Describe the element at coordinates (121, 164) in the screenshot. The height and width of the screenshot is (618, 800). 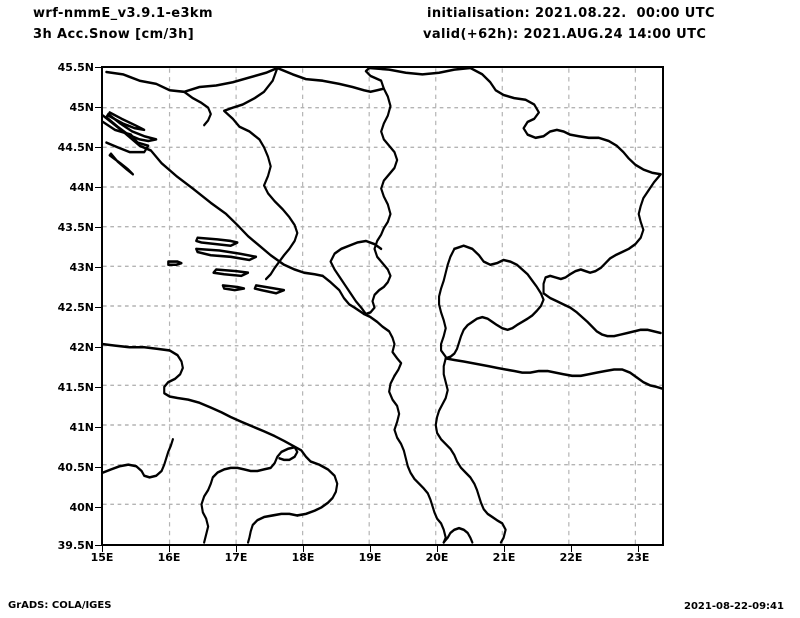
I see `island-pag` at that location.